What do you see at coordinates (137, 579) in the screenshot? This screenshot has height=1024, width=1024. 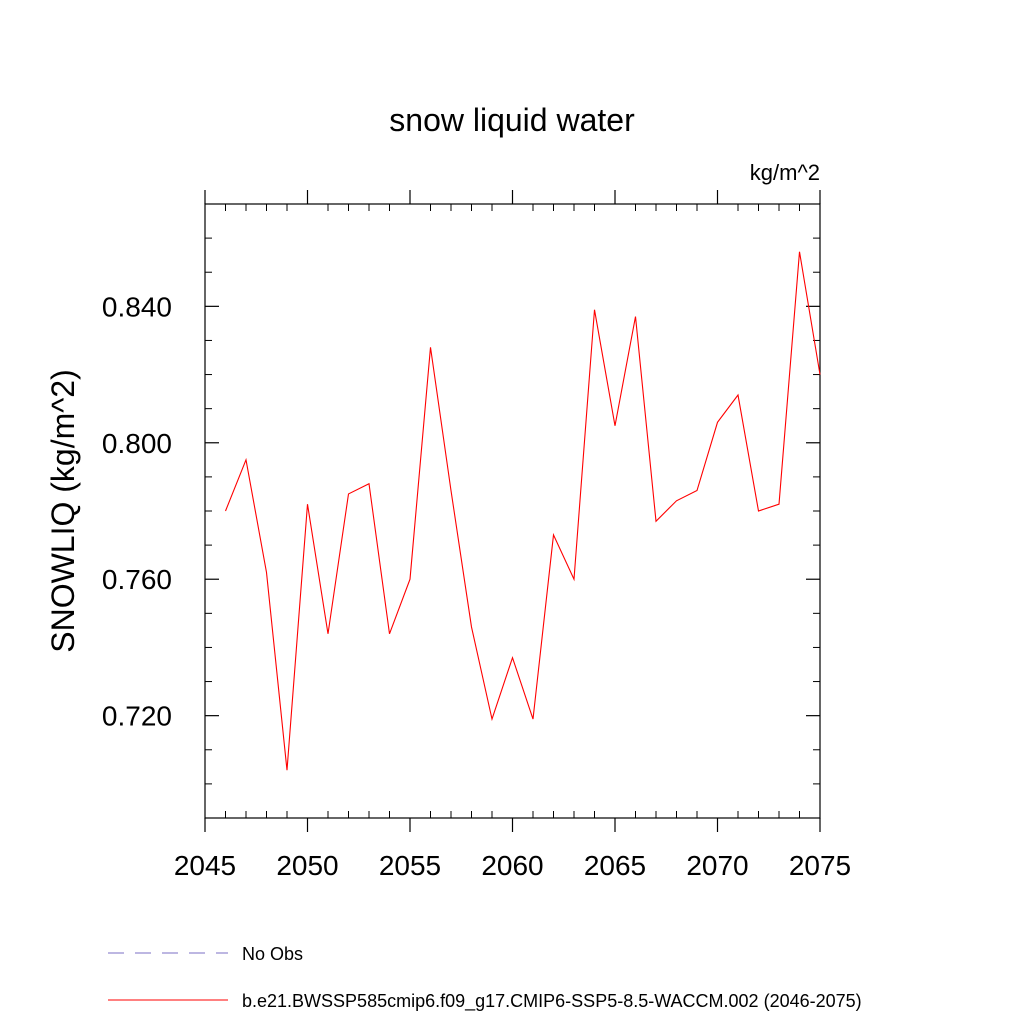 I see `y-tick-label: 0.760` at bounding box center [137, 579].